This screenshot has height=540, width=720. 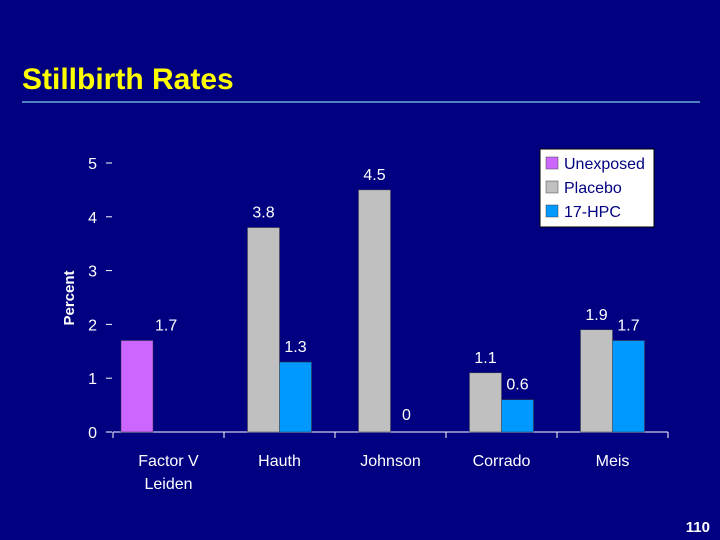 I want to click on legend-box, so click(x=597, y=188).